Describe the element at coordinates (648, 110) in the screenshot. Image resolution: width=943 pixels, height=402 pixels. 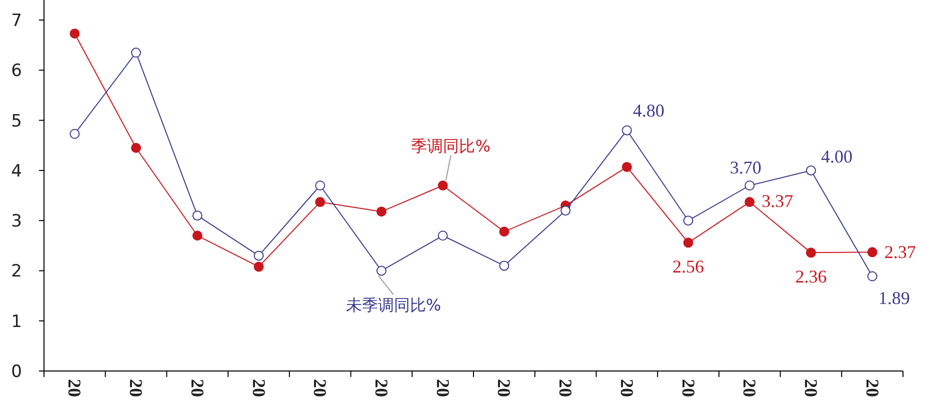
I see `data-label: 4.80` at that location.